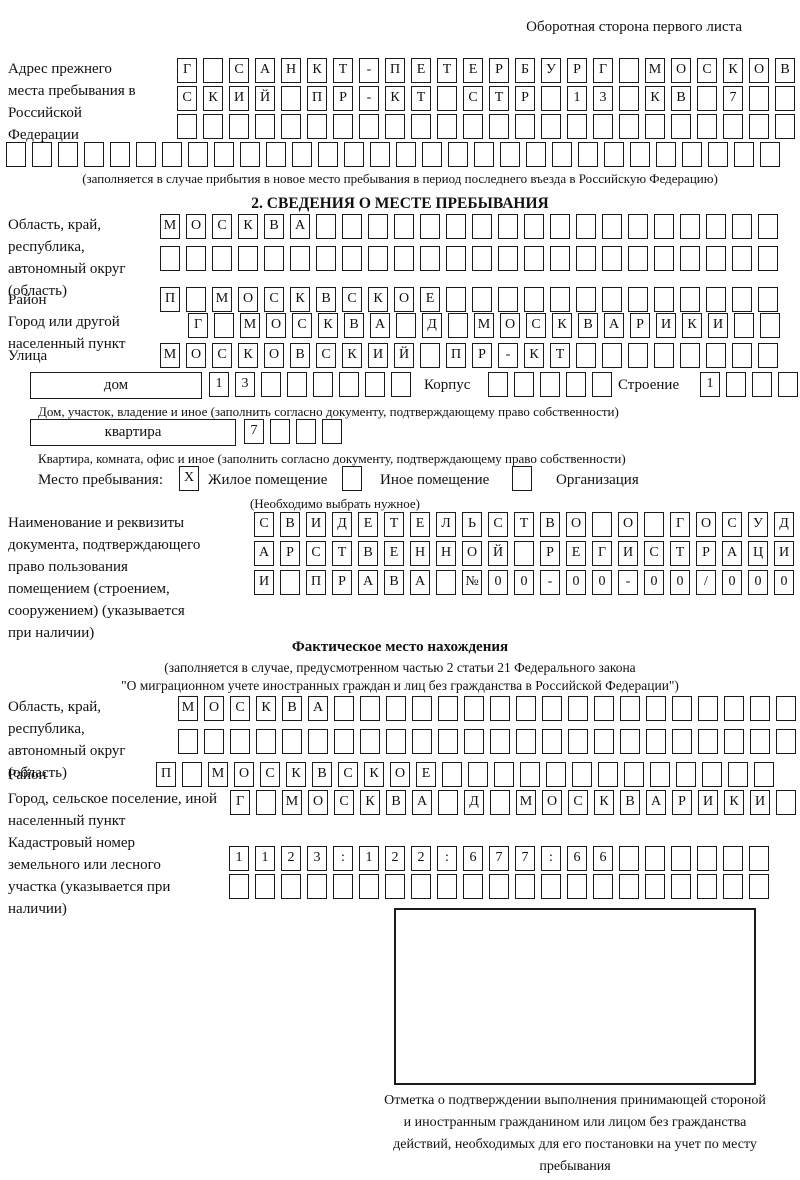 Image resolution: width=800 pixels, height=1180 pixels. What do you see at coordinates (265, 858) in the screenshot?
I see `char-box: 1` at bounding box center [265, 858].